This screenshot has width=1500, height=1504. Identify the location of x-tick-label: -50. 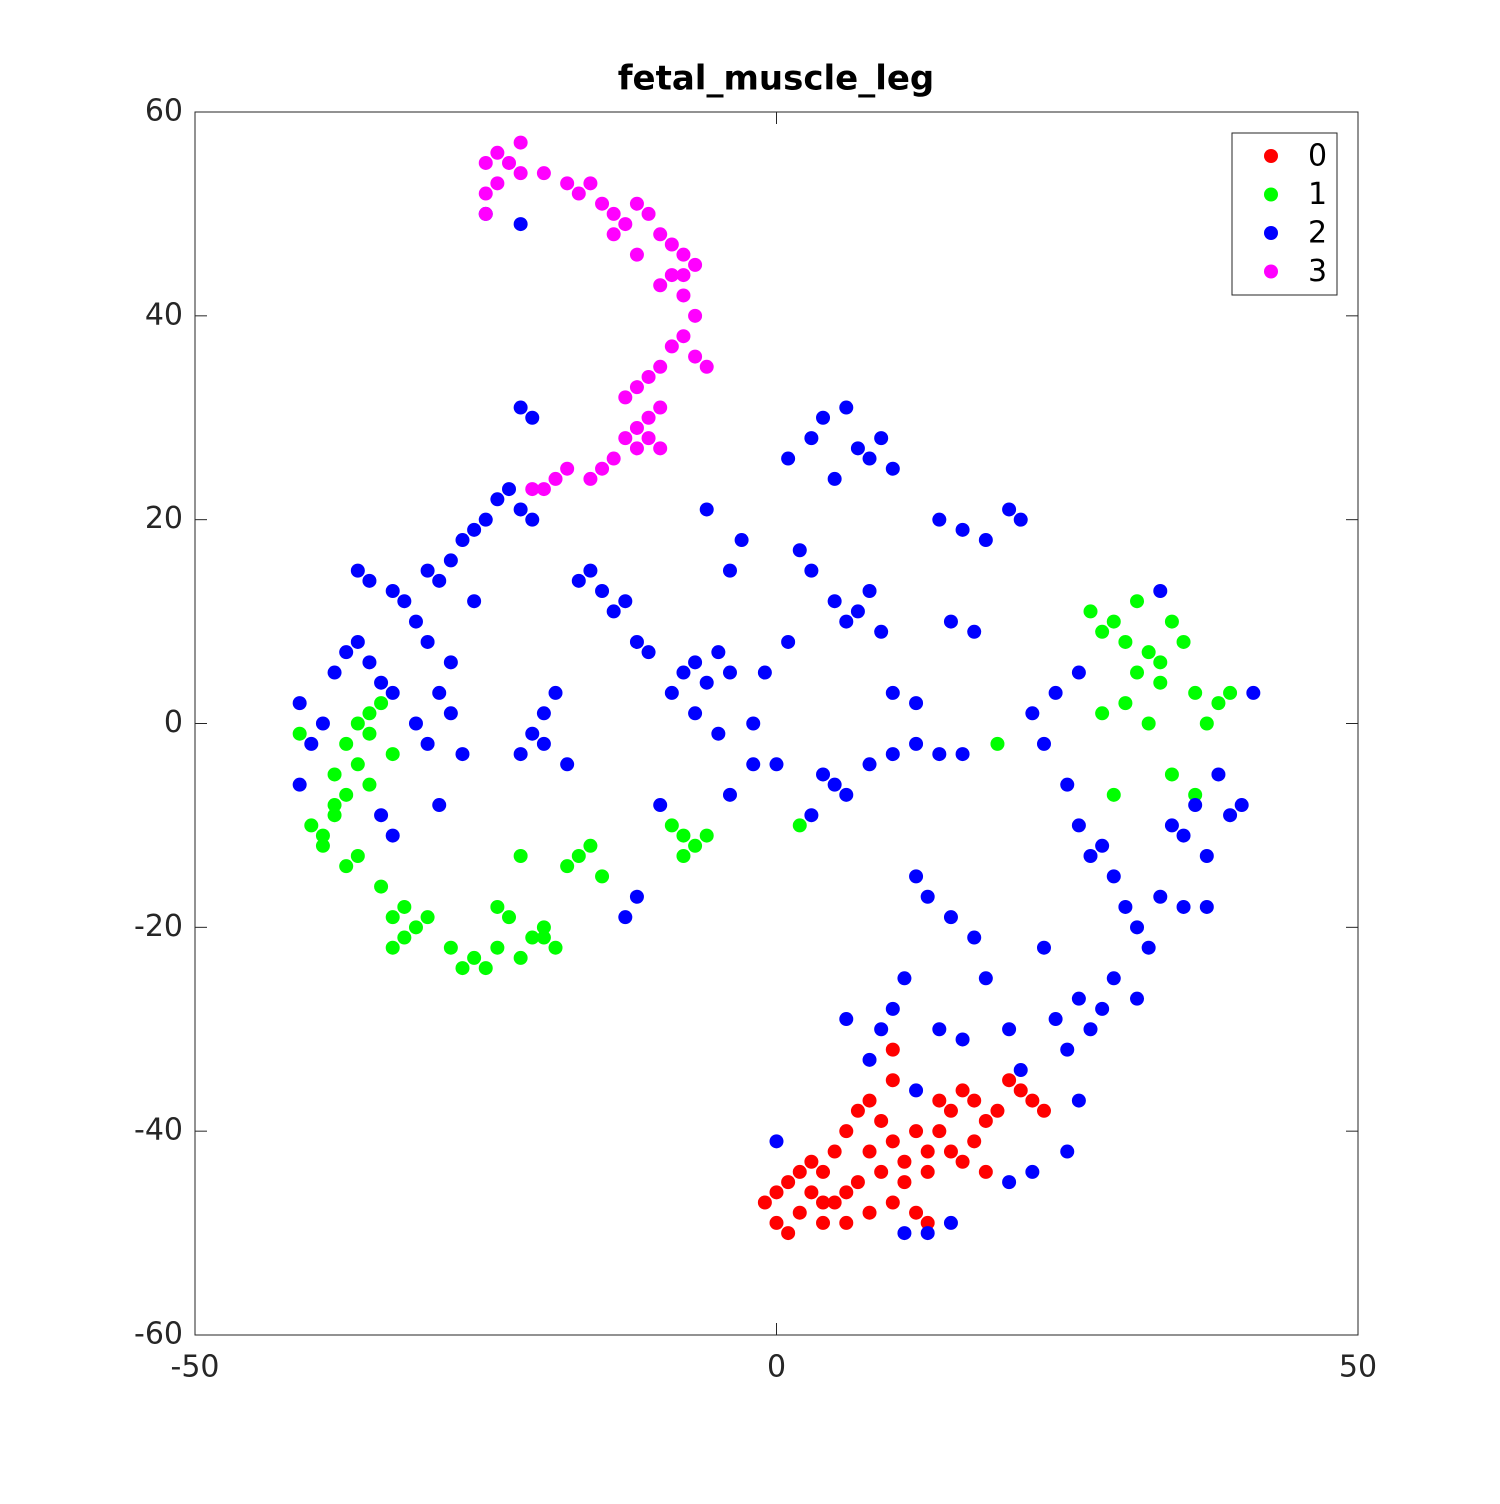
(195, 1367).